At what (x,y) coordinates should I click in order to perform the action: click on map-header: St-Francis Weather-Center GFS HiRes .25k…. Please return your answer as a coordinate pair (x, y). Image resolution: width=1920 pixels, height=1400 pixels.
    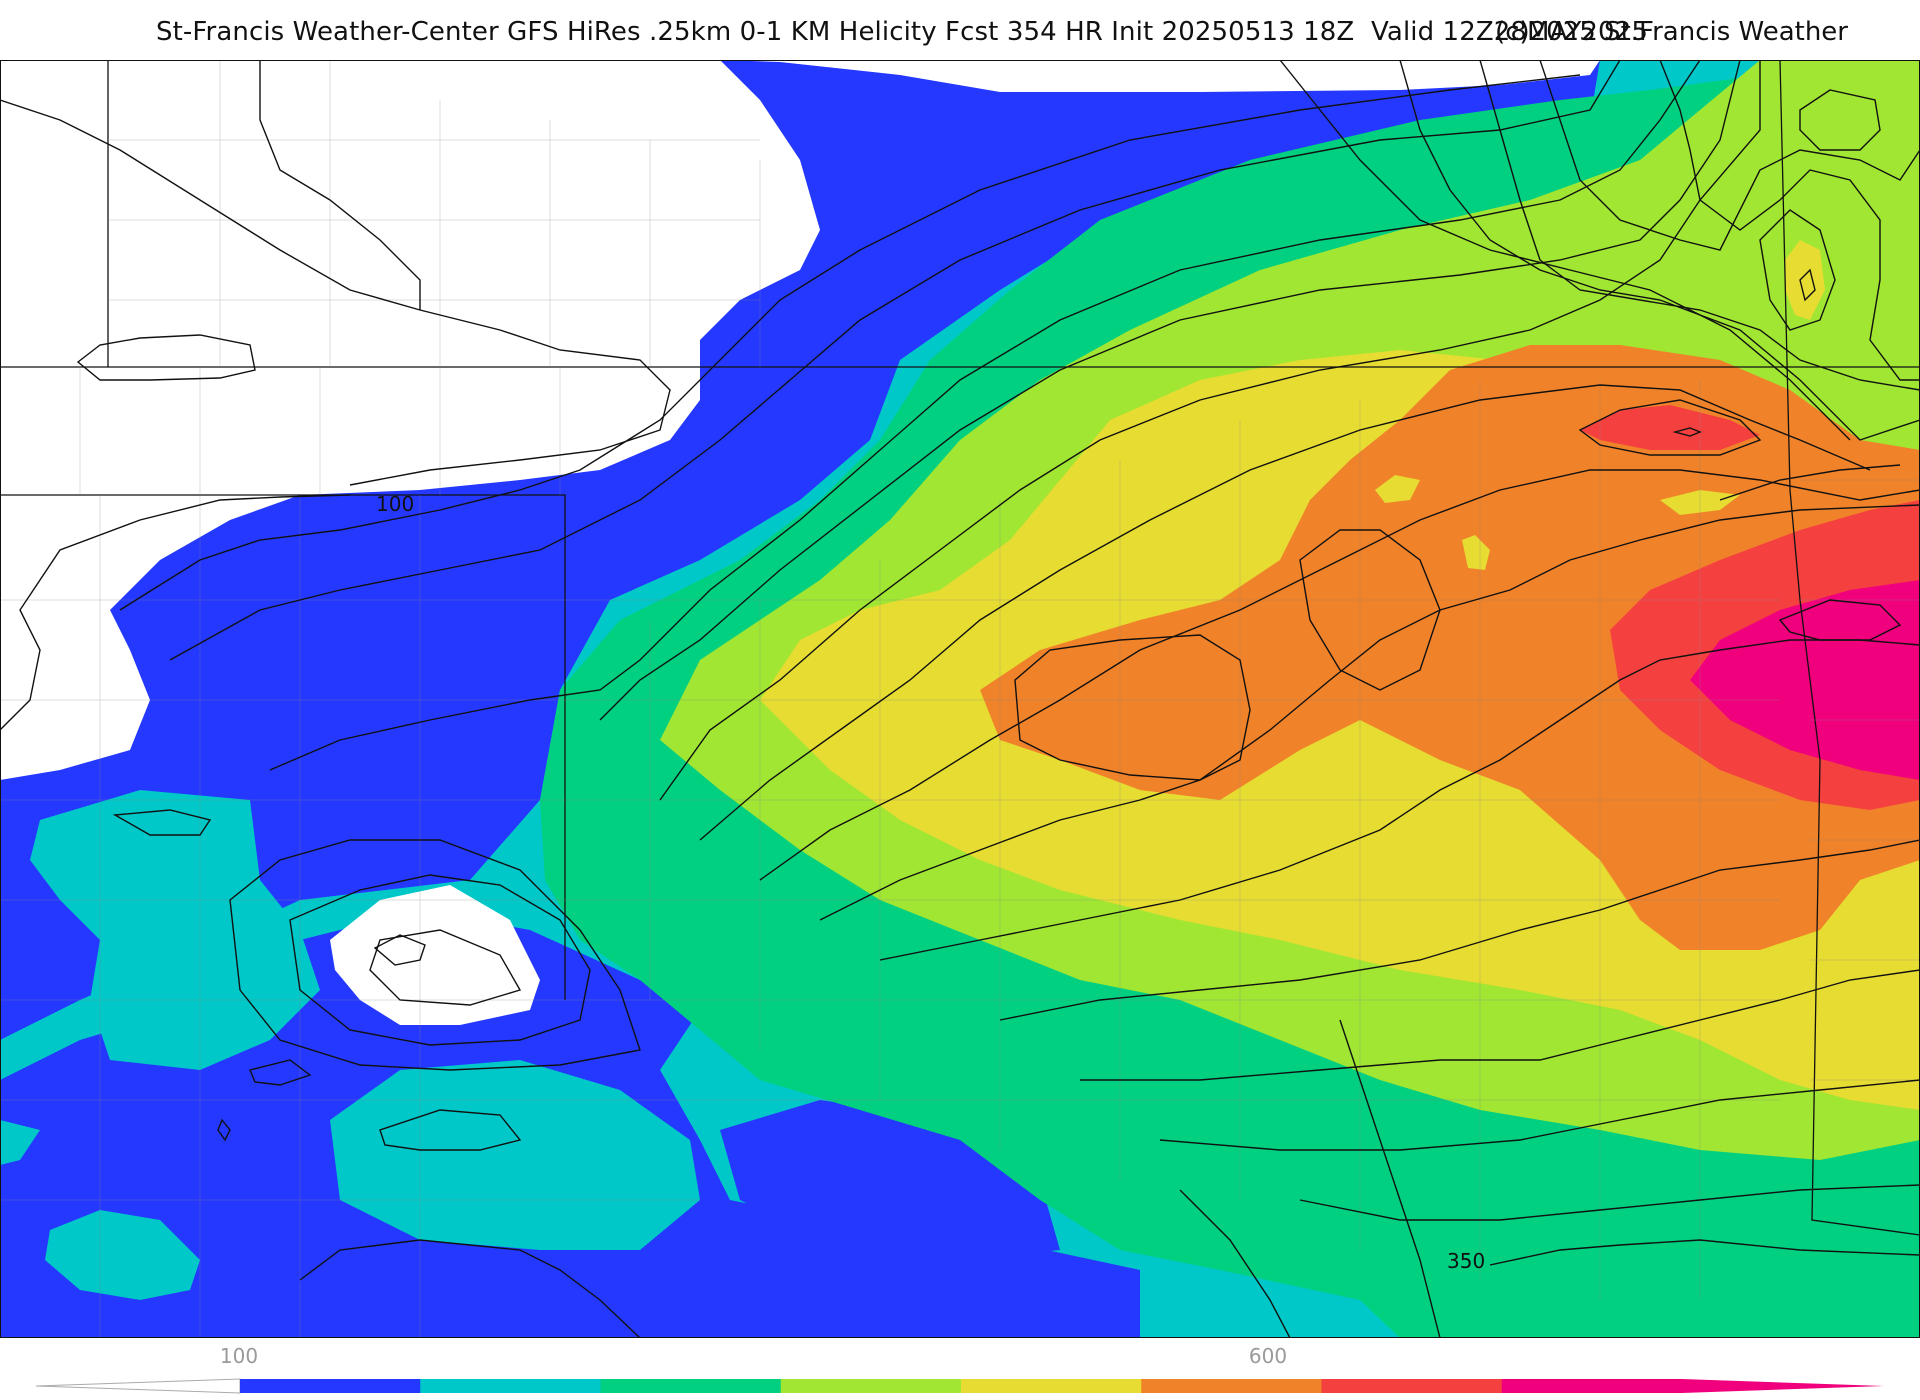
    Looking at the image, I should click on (960, 30).